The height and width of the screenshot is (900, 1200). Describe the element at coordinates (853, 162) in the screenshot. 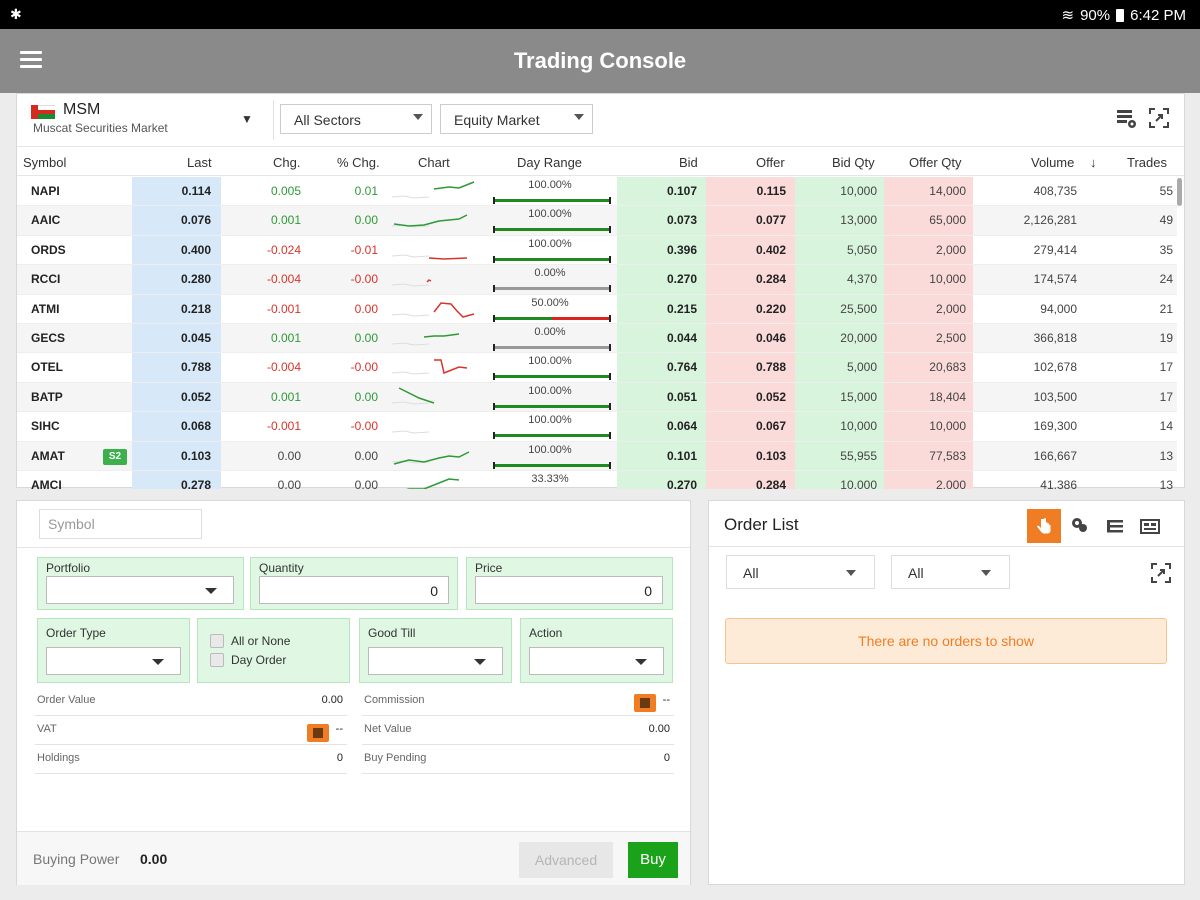

I see `col-header-bid-qty: Bid Qty` at that location.